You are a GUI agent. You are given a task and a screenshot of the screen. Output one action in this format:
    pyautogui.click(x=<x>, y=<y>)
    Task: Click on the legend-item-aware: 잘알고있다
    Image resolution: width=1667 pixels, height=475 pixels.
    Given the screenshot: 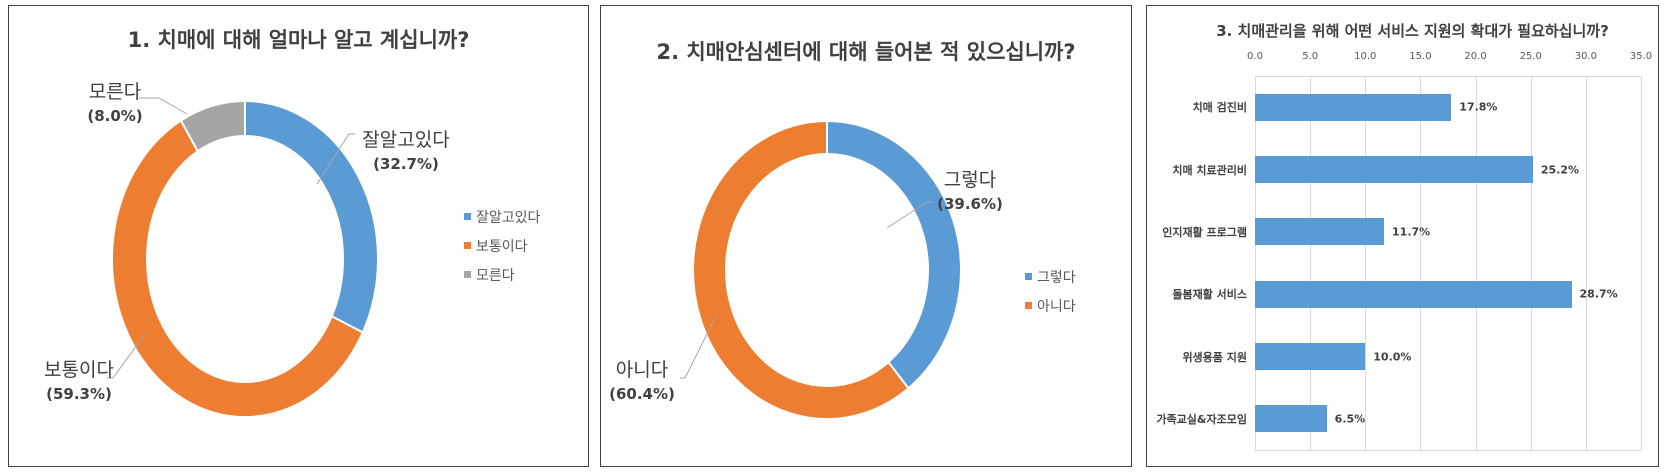 What is the action you would take?
    pyautogui.click(x=502, y=216)
    